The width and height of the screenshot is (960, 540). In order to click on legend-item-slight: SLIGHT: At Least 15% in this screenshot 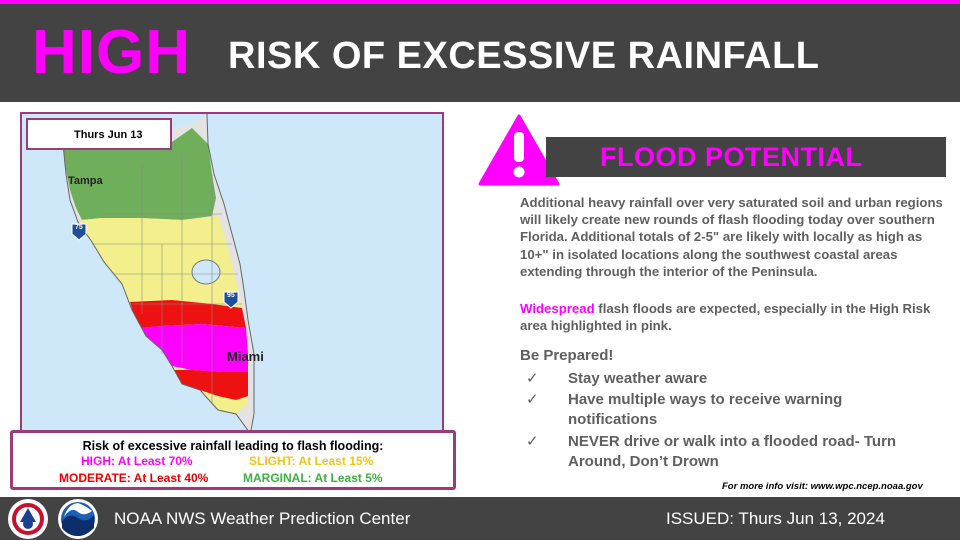, I will do `click(311, 461)`.